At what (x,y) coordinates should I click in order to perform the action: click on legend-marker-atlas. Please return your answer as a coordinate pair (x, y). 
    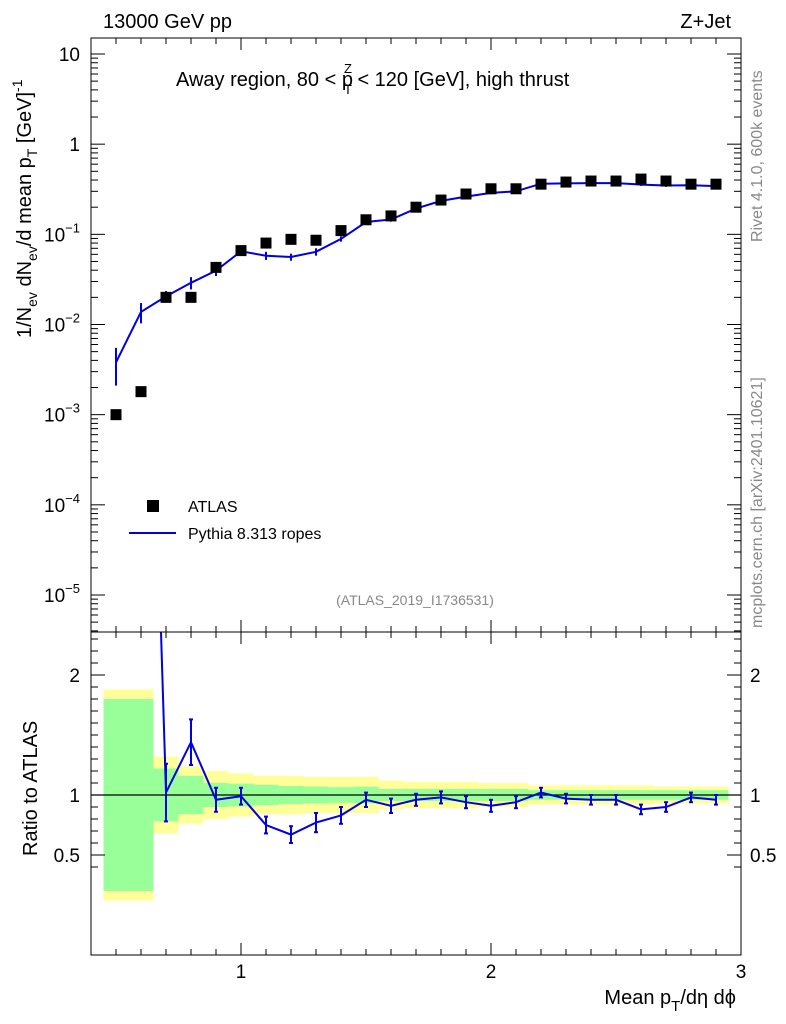
    Looking at the image, I should click on (153, 506).